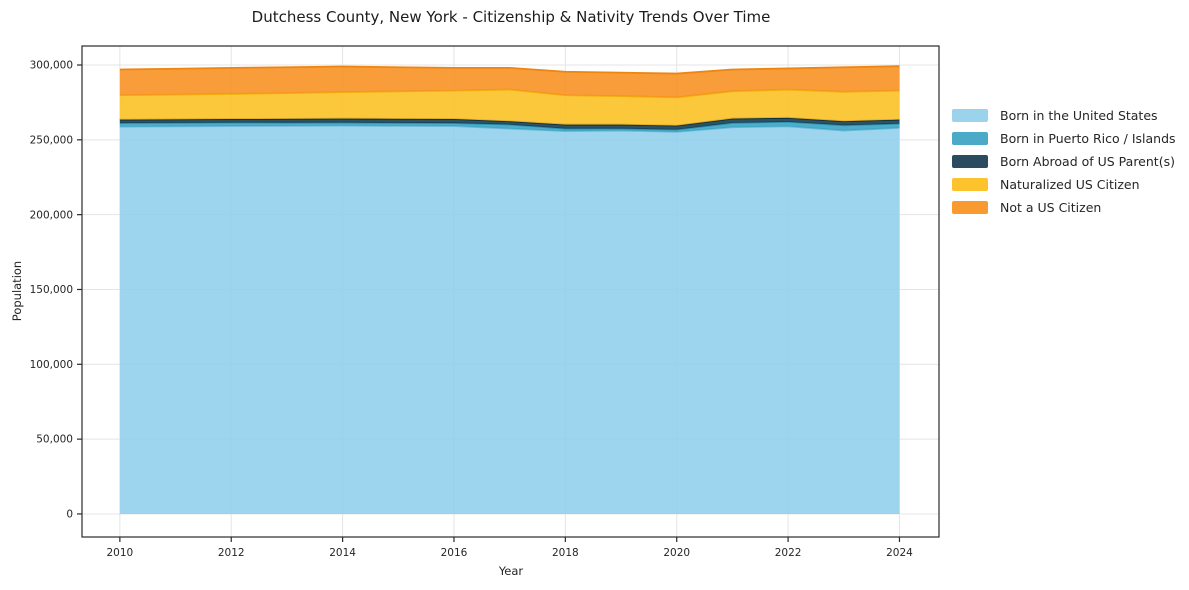 This screenshot has height=590, width=1189. I want to click on area-born-abroad-of-us-parent-s, so click(509, 123).